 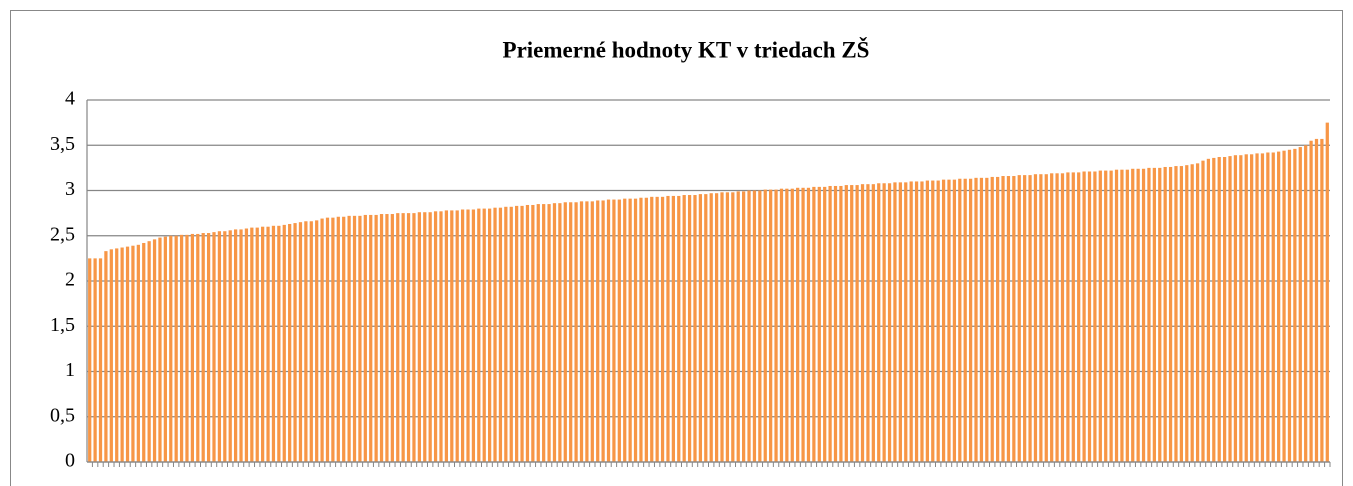 What do you see at coordinates (70, 189) in the screenshot?
I see `y-tick-label: 3` at bounding box center [70, 189].